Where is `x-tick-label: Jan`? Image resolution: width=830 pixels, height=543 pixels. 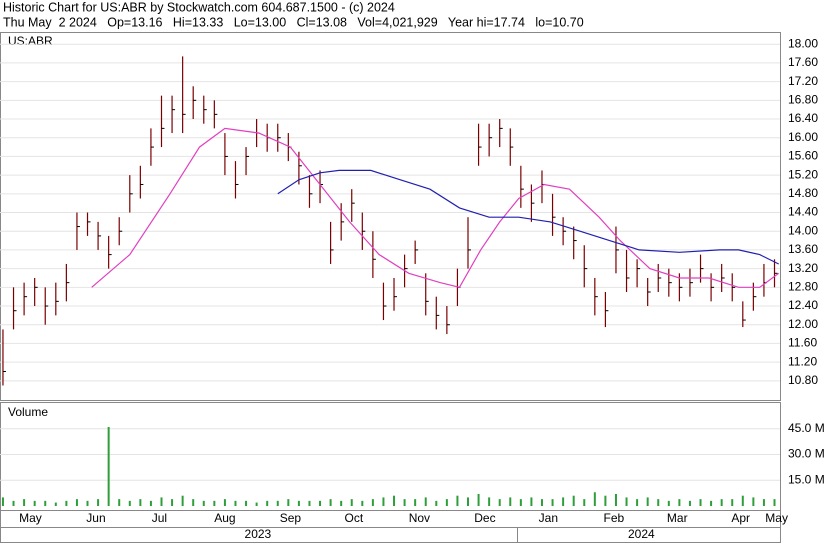 x-tick-label: Jan is located at coordinates (548, 518).